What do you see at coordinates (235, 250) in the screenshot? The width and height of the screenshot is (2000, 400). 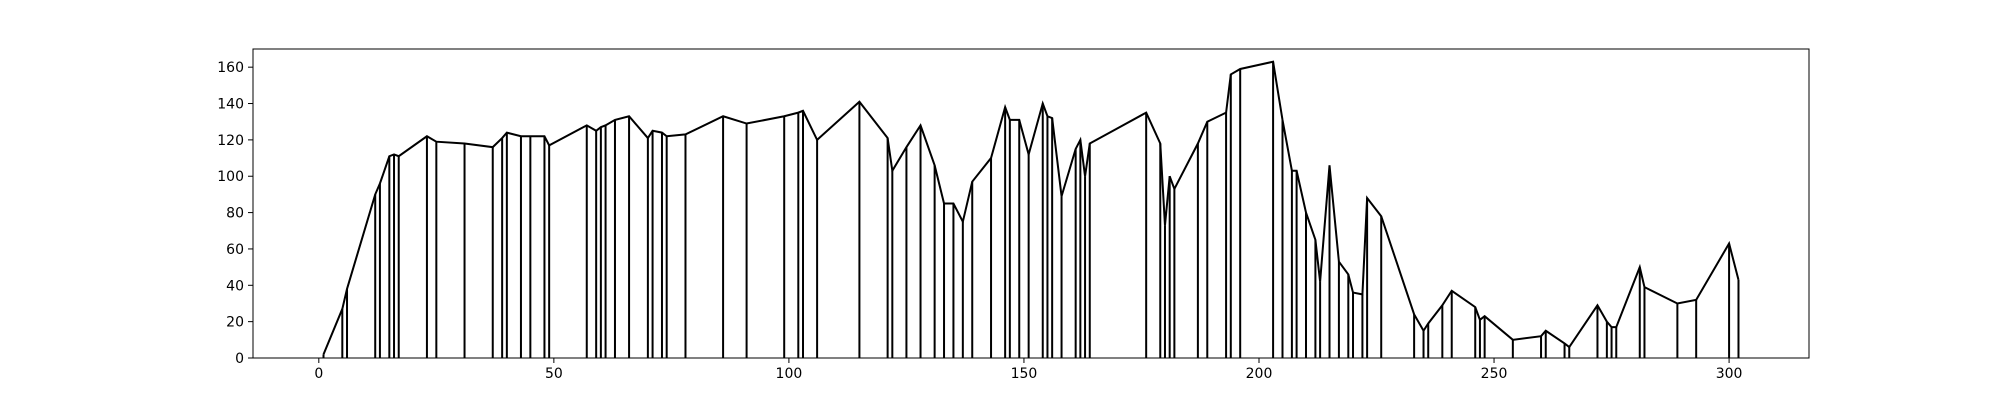 I see `y-tick-label: 60` at bounding box center [235, 250].